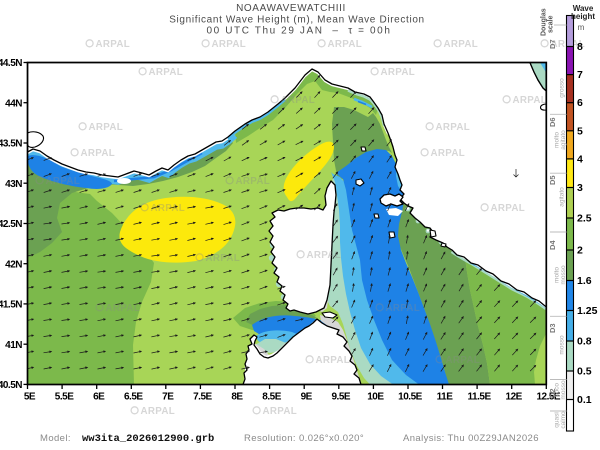 This screenshot has height=450, width=600. What do you see at coordinates (202, 397) in the screenshot?
I see `svg-text: 7.5E` at bounding box center [202, 397].